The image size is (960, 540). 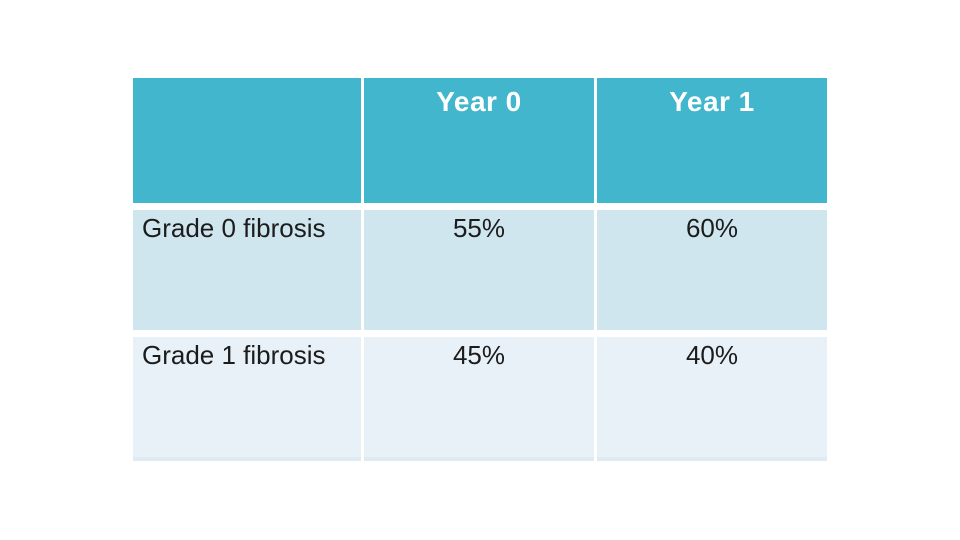 What do you see at coordinates (712, 399) in the screenshot?
I see `cell-grade1-year1: 40%` at bounding box center [712, 399].